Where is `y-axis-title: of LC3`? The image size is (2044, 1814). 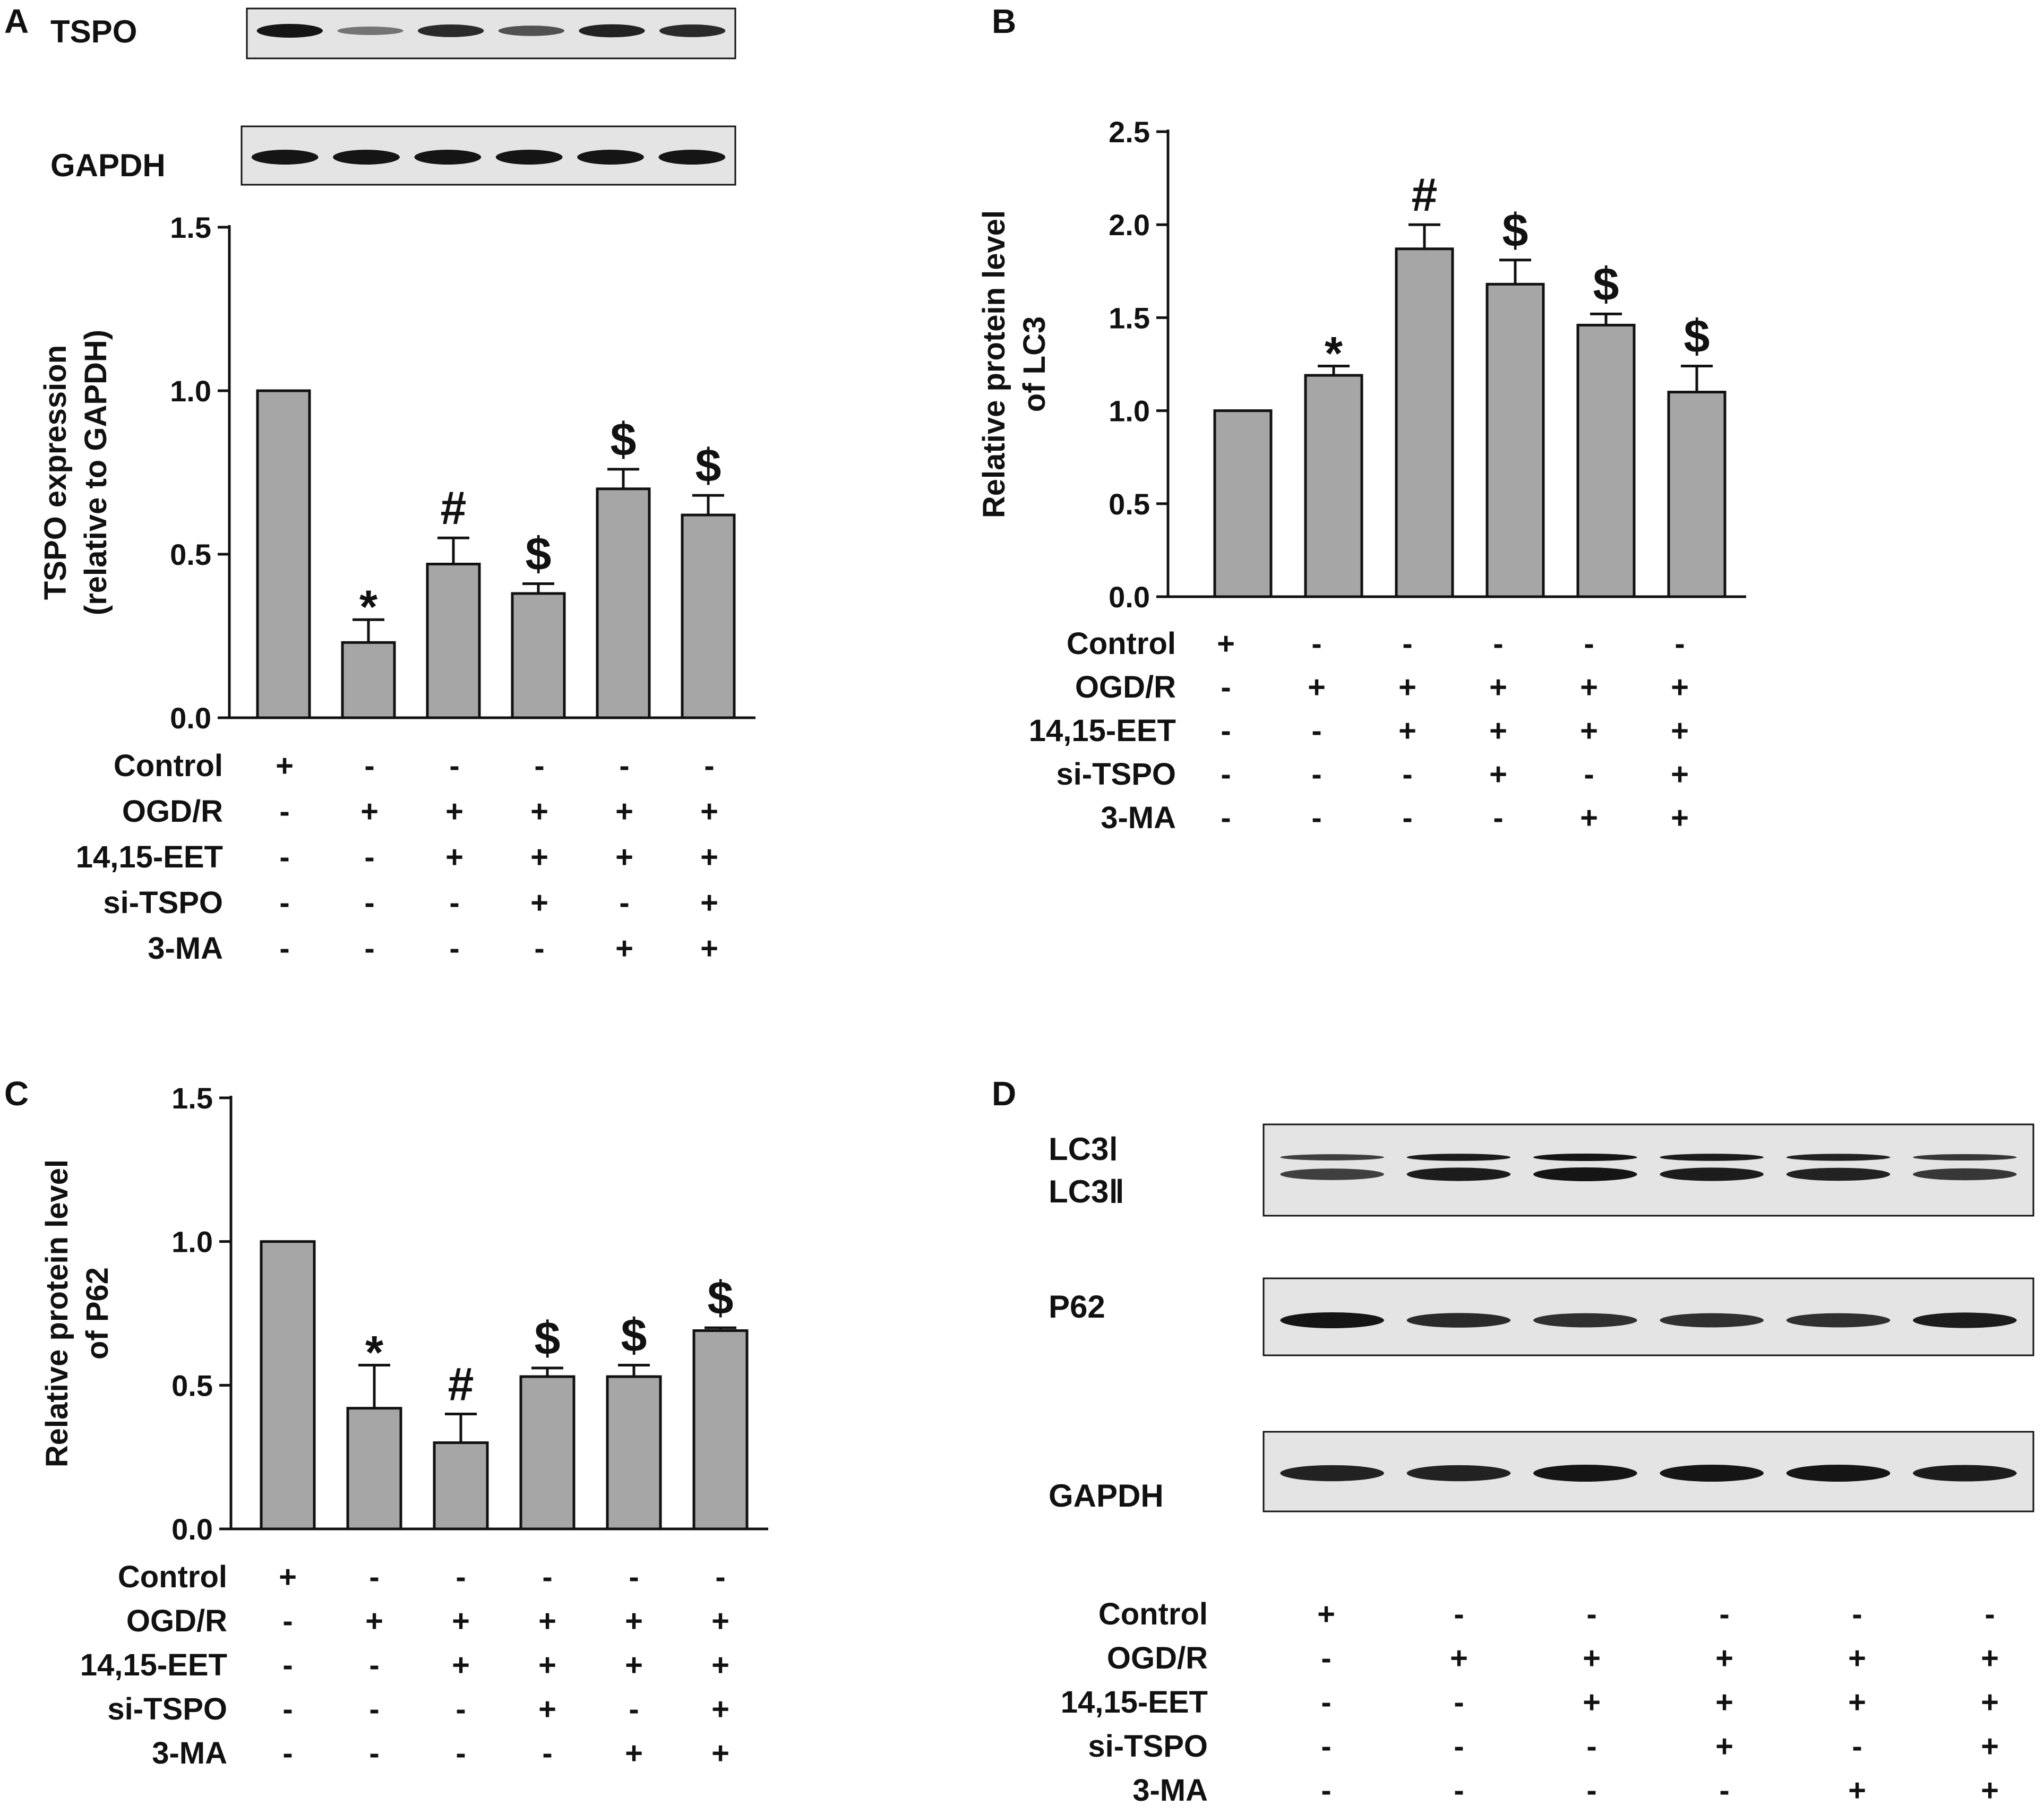
y-axis-title: of LC3 is located at coordinates (1034, 364).